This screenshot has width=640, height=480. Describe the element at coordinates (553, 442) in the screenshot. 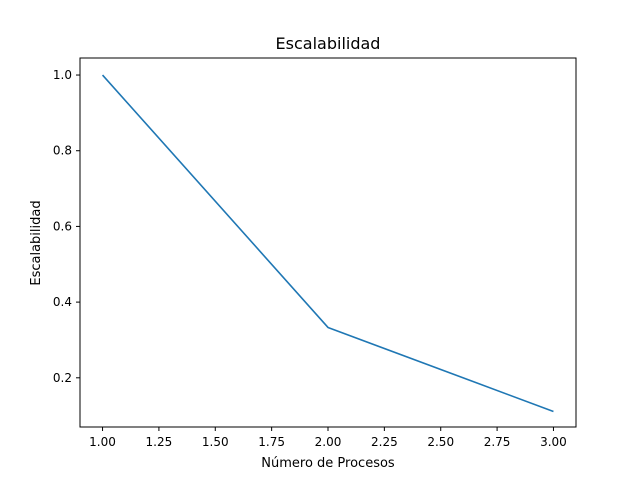

I see `x-tick-label: 3.00` at that location.